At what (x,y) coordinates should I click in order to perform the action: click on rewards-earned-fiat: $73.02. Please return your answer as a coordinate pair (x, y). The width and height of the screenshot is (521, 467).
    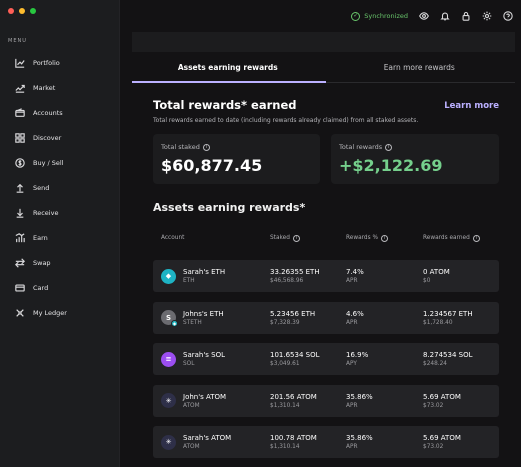
    Looking at the image, I should click on (433, 405).